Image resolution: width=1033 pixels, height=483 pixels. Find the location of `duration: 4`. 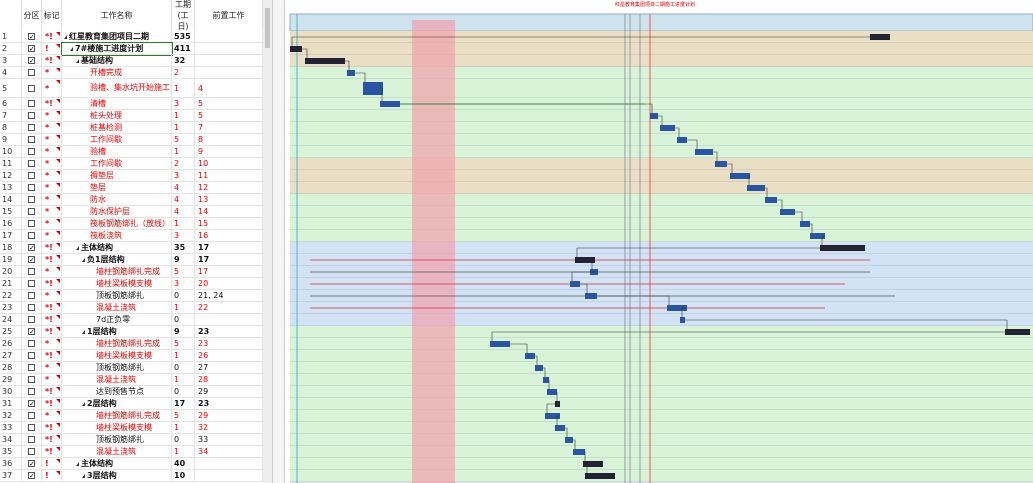

duration: 4 is located at coordinates (183, 188).